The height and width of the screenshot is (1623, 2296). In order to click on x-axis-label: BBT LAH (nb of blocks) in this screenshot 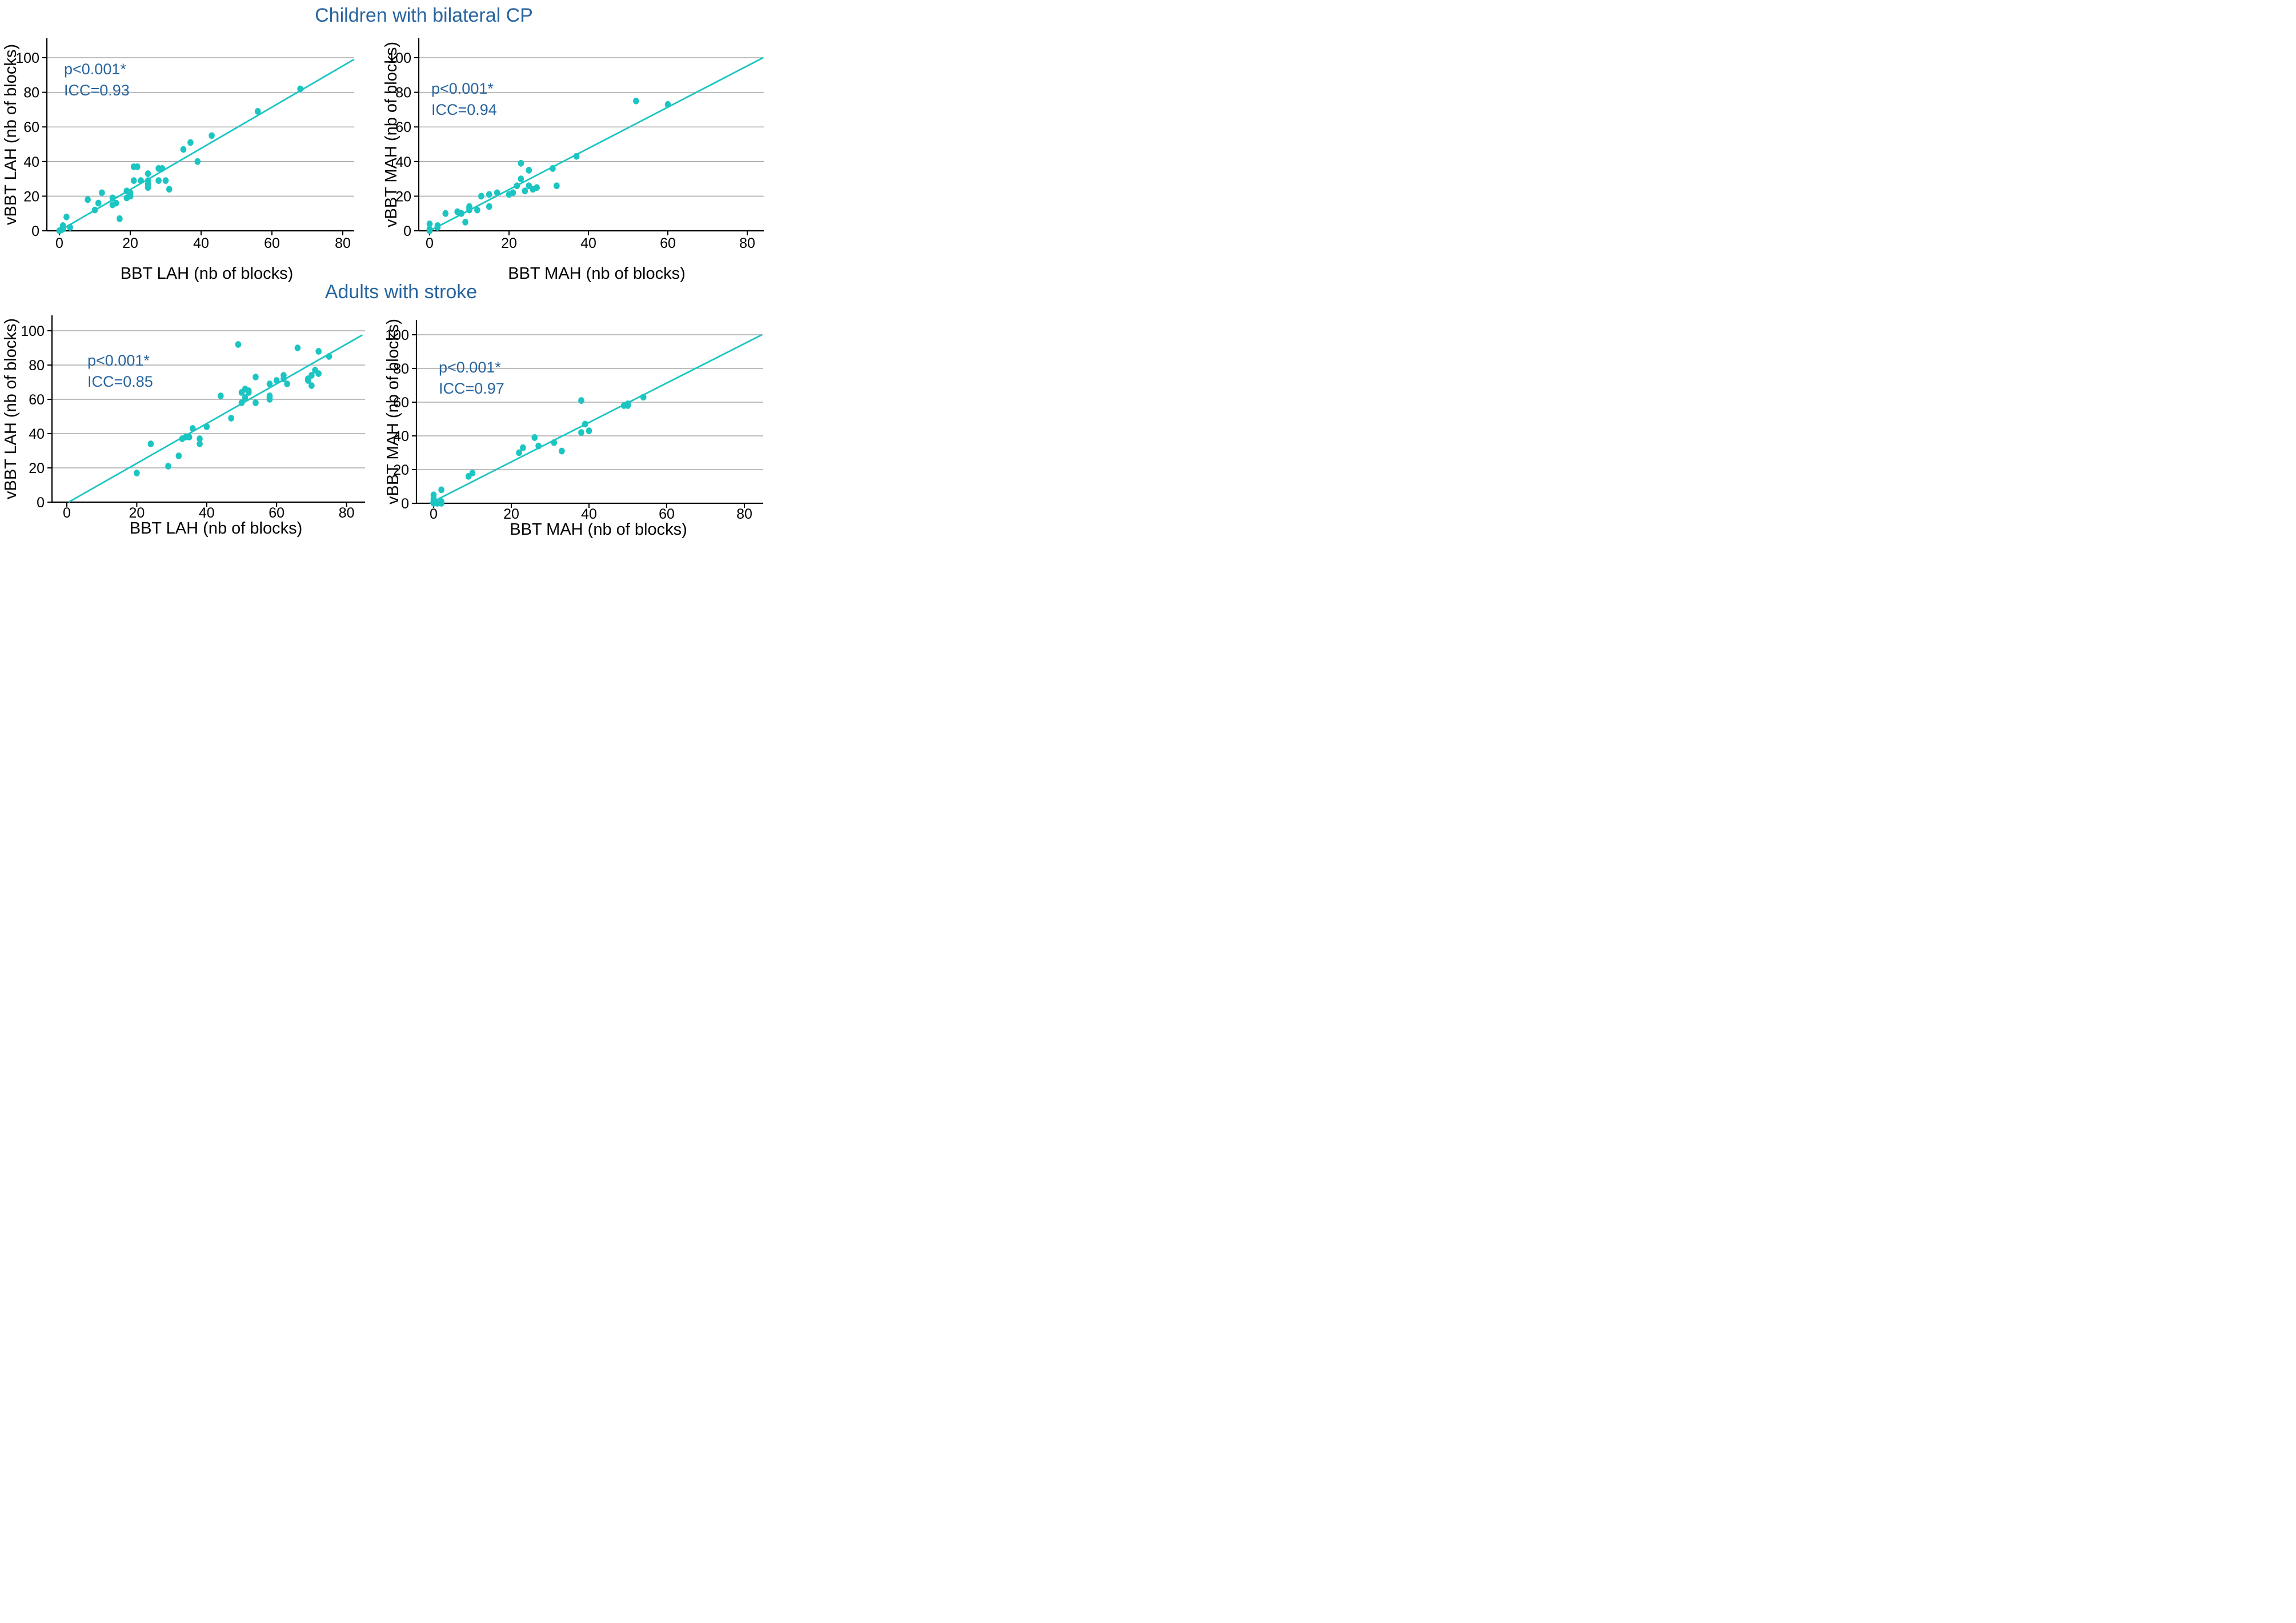, I will do `click(216, 528)`.